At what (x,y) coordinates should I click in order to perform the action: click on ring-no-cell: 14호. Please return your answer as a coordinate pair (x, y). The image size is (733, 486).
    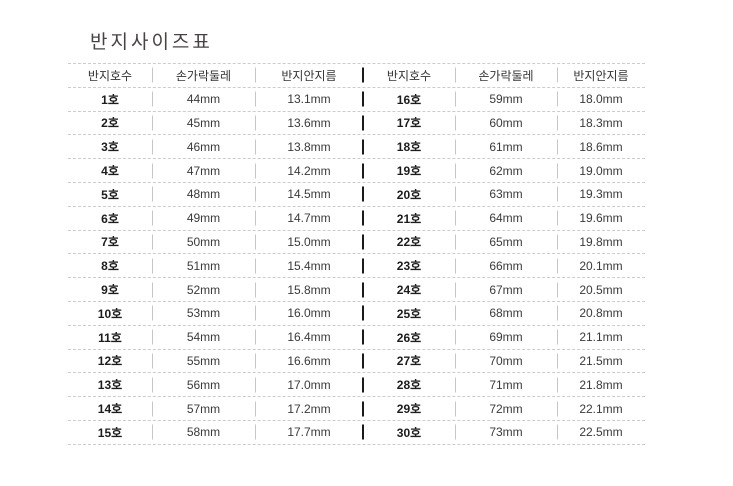
    Looking at the image, I should click on (110, 409).